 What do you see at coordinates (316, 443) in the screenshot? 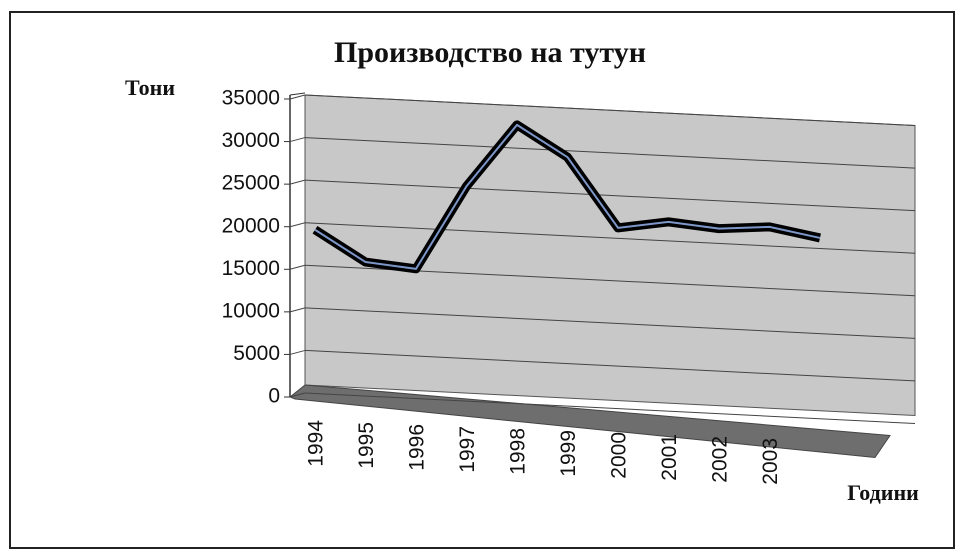
I see `x-tick-label: 1994` at bounding box center [316, 443].